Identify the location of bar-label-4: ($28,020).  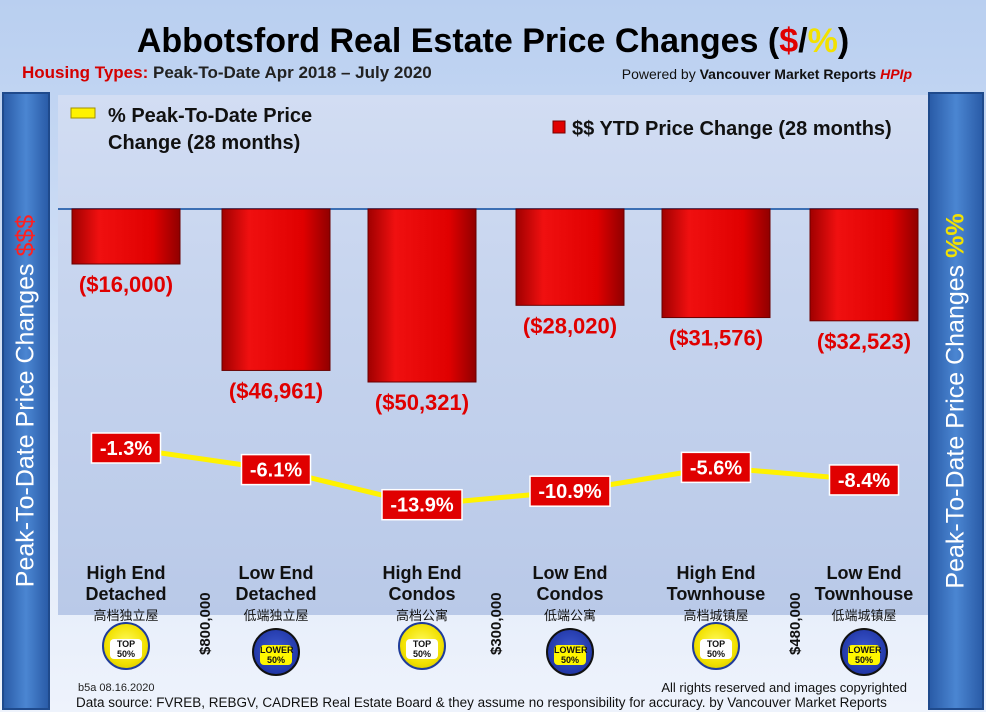
(570, 325).